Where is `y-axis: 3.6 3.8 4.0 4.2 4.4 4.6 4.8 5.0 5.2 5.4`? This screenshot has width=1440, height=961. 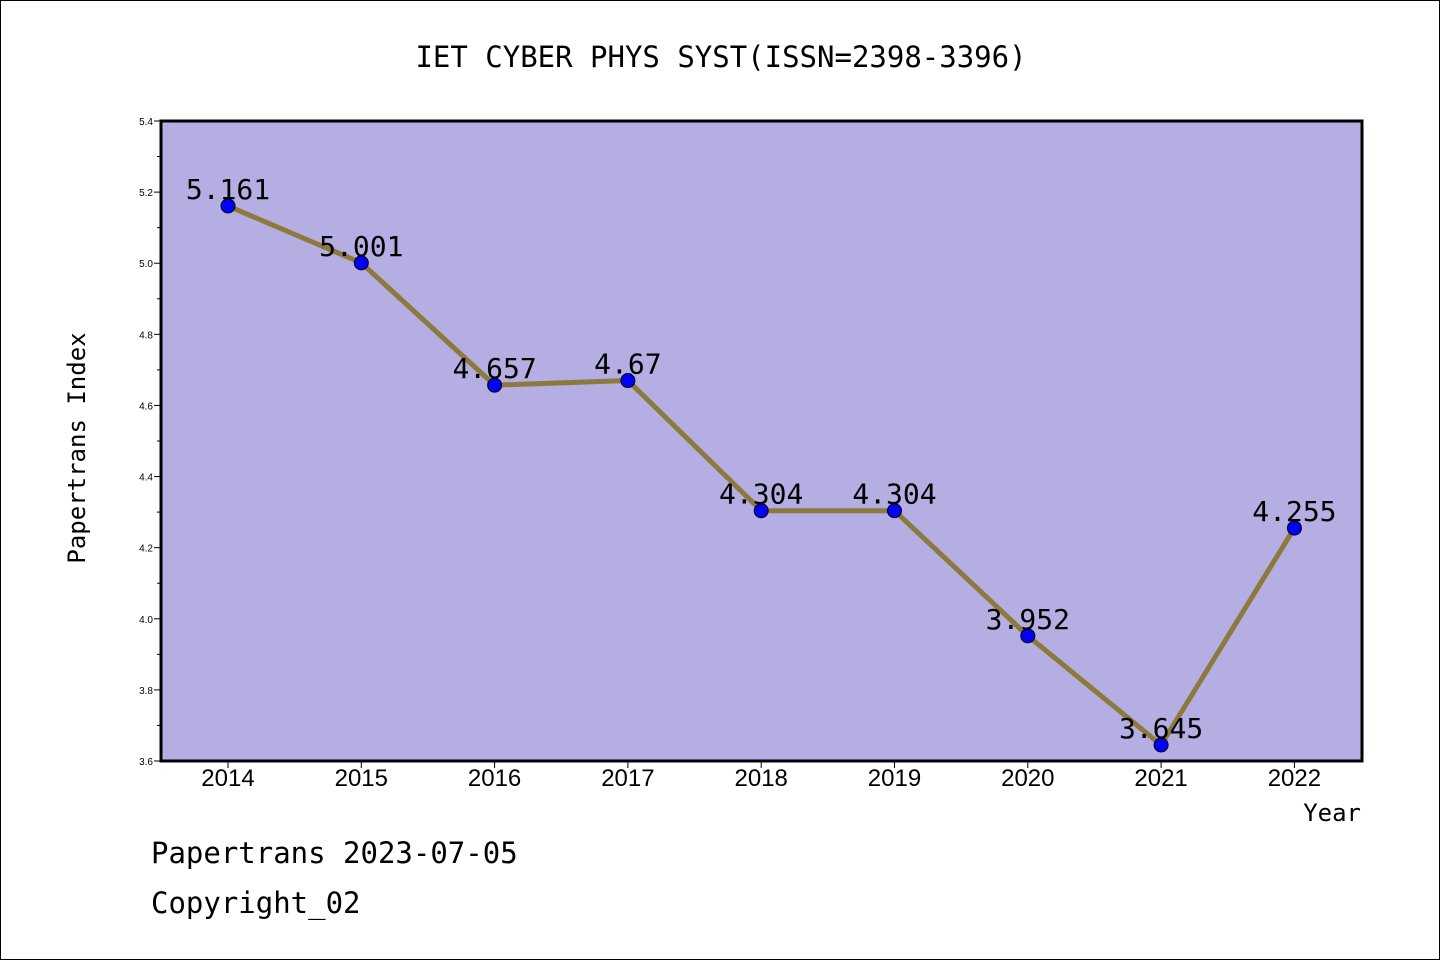 y-axis: 3.6 3.8 4.0 4.2 4.4 4.6 4.8 5.0 5.2 5.4 is located at coordinates (150, 442).